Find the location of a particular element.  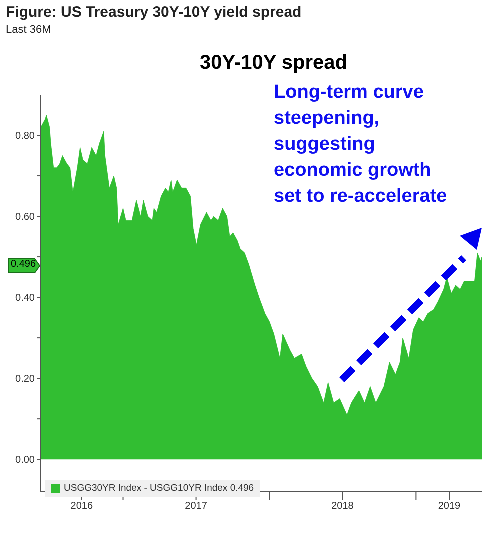

annotation: Long-term curve steepening, suggesting economic growth set to re-accelerate is located at coordinates (361, 145).